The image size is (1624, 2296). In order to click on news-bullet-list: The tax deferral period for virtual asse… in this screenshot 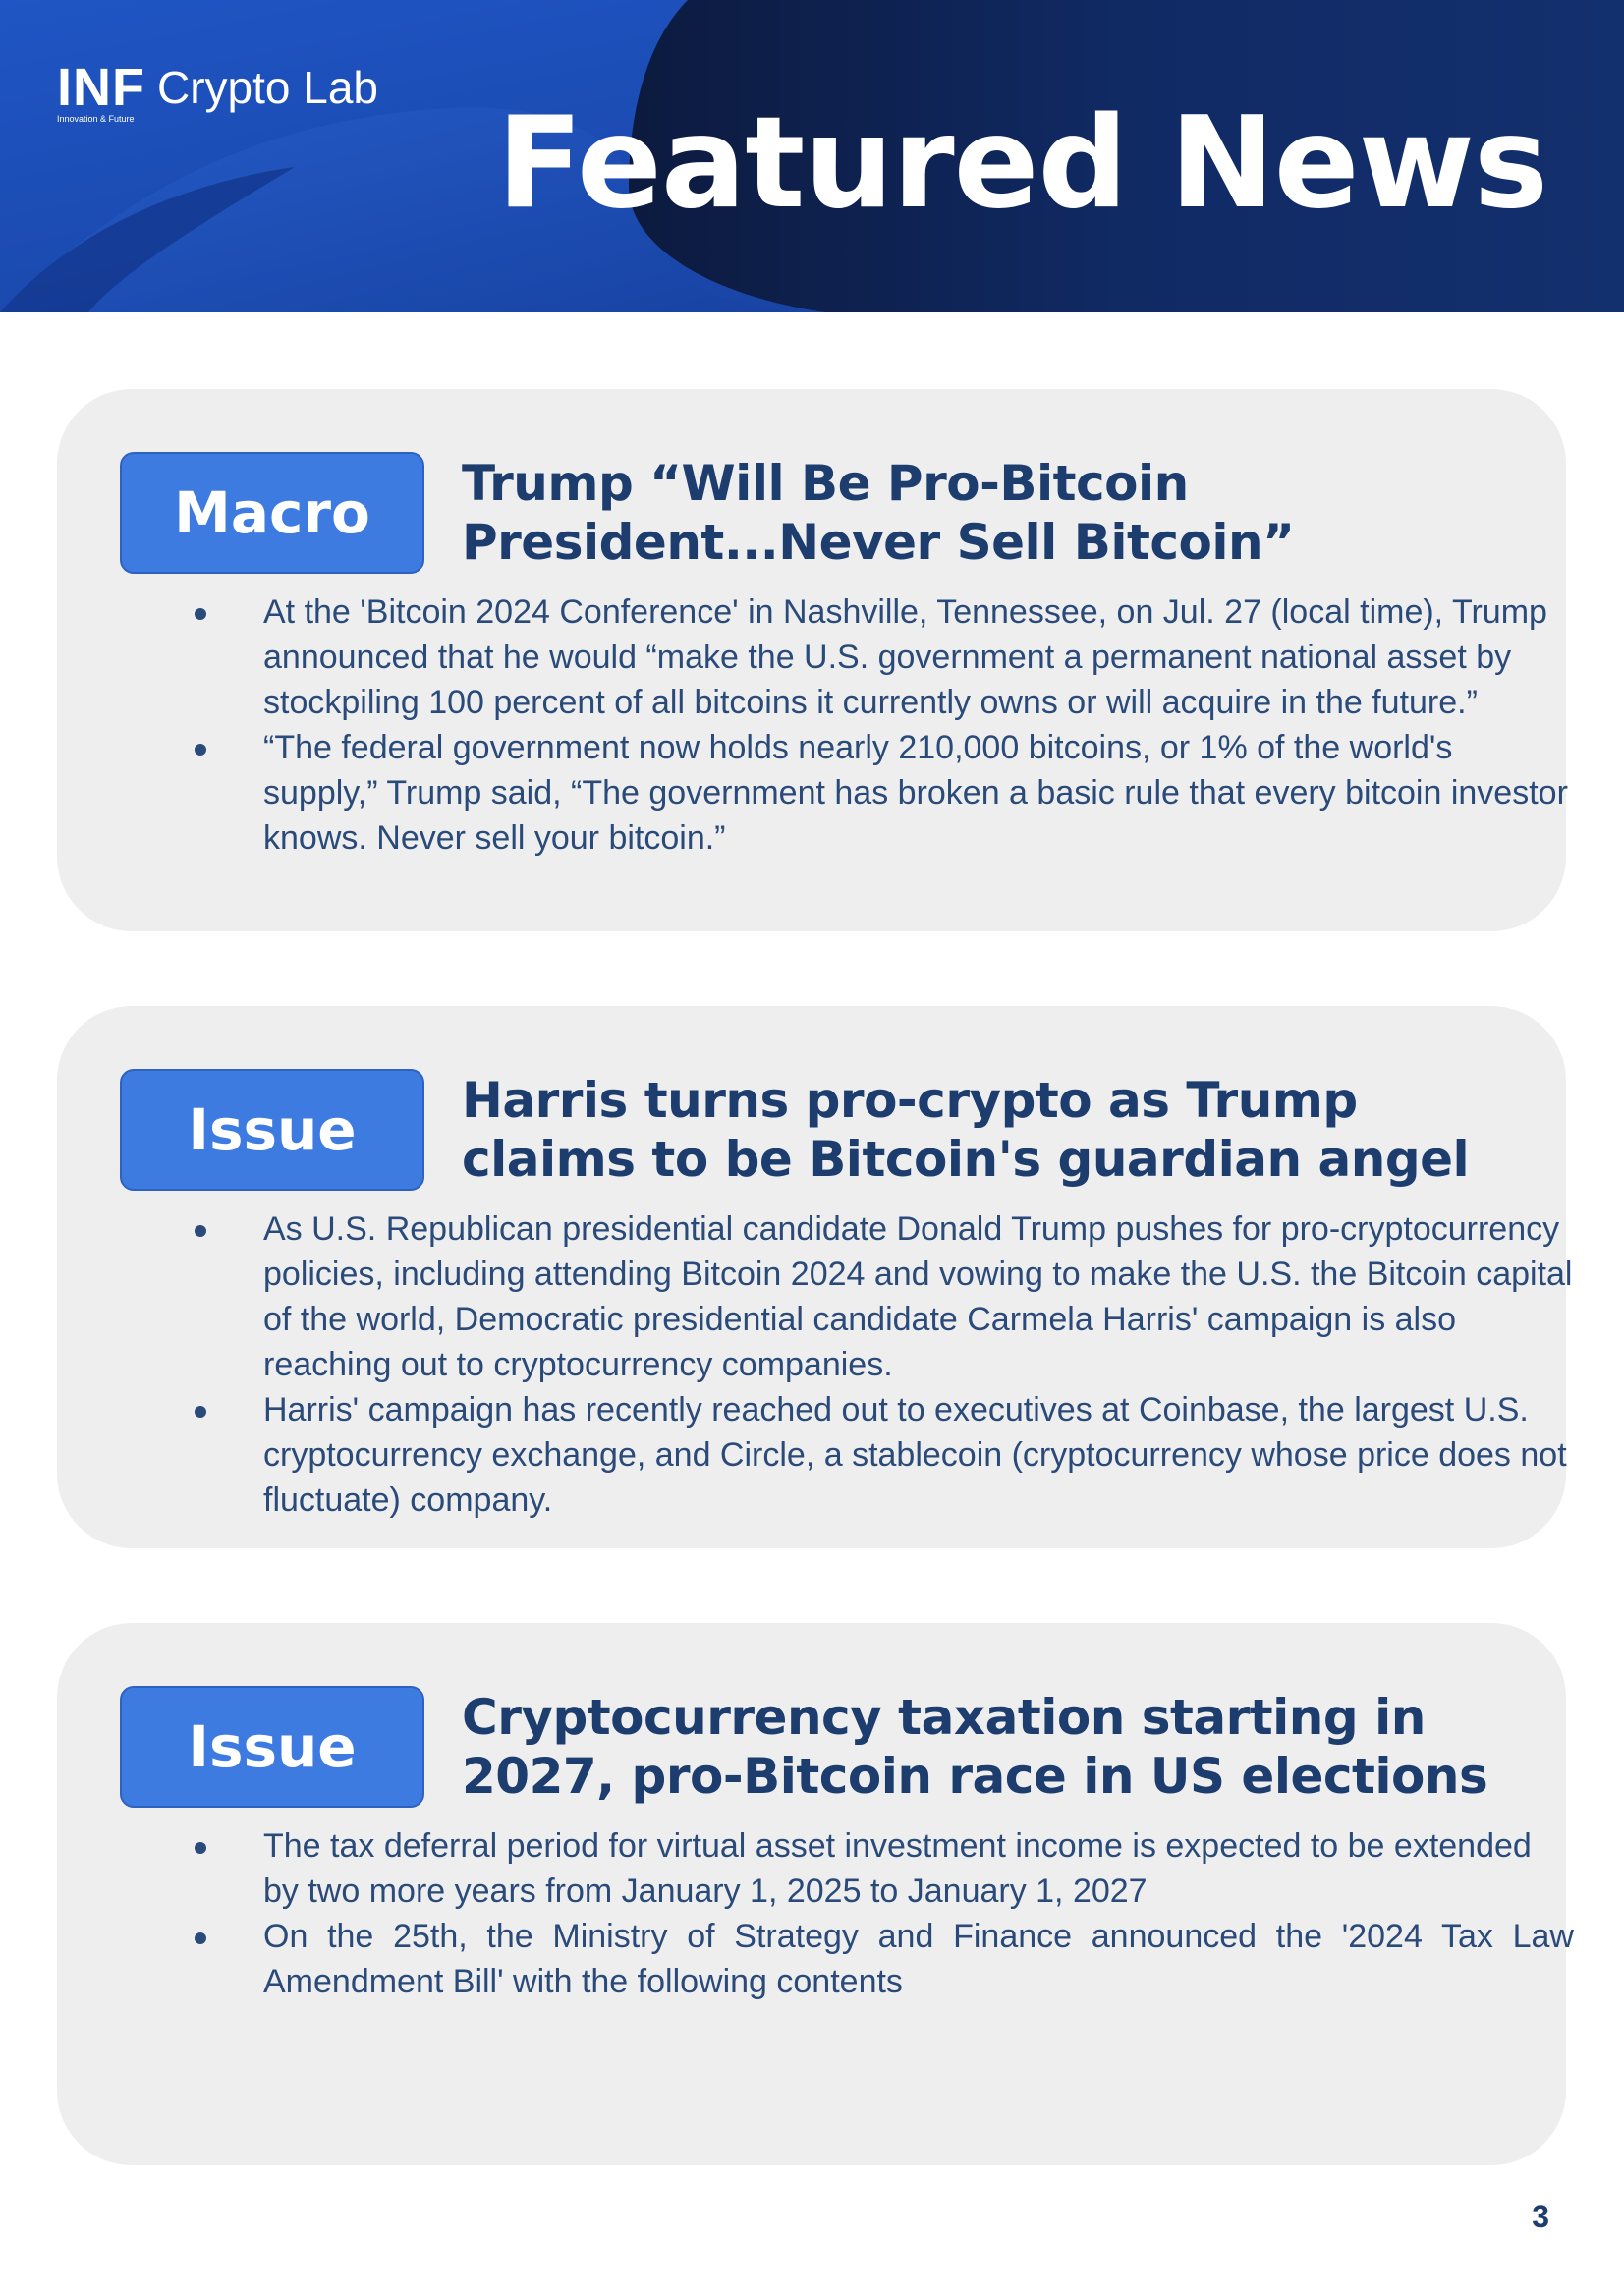, I will do `click(857, 1913)`.